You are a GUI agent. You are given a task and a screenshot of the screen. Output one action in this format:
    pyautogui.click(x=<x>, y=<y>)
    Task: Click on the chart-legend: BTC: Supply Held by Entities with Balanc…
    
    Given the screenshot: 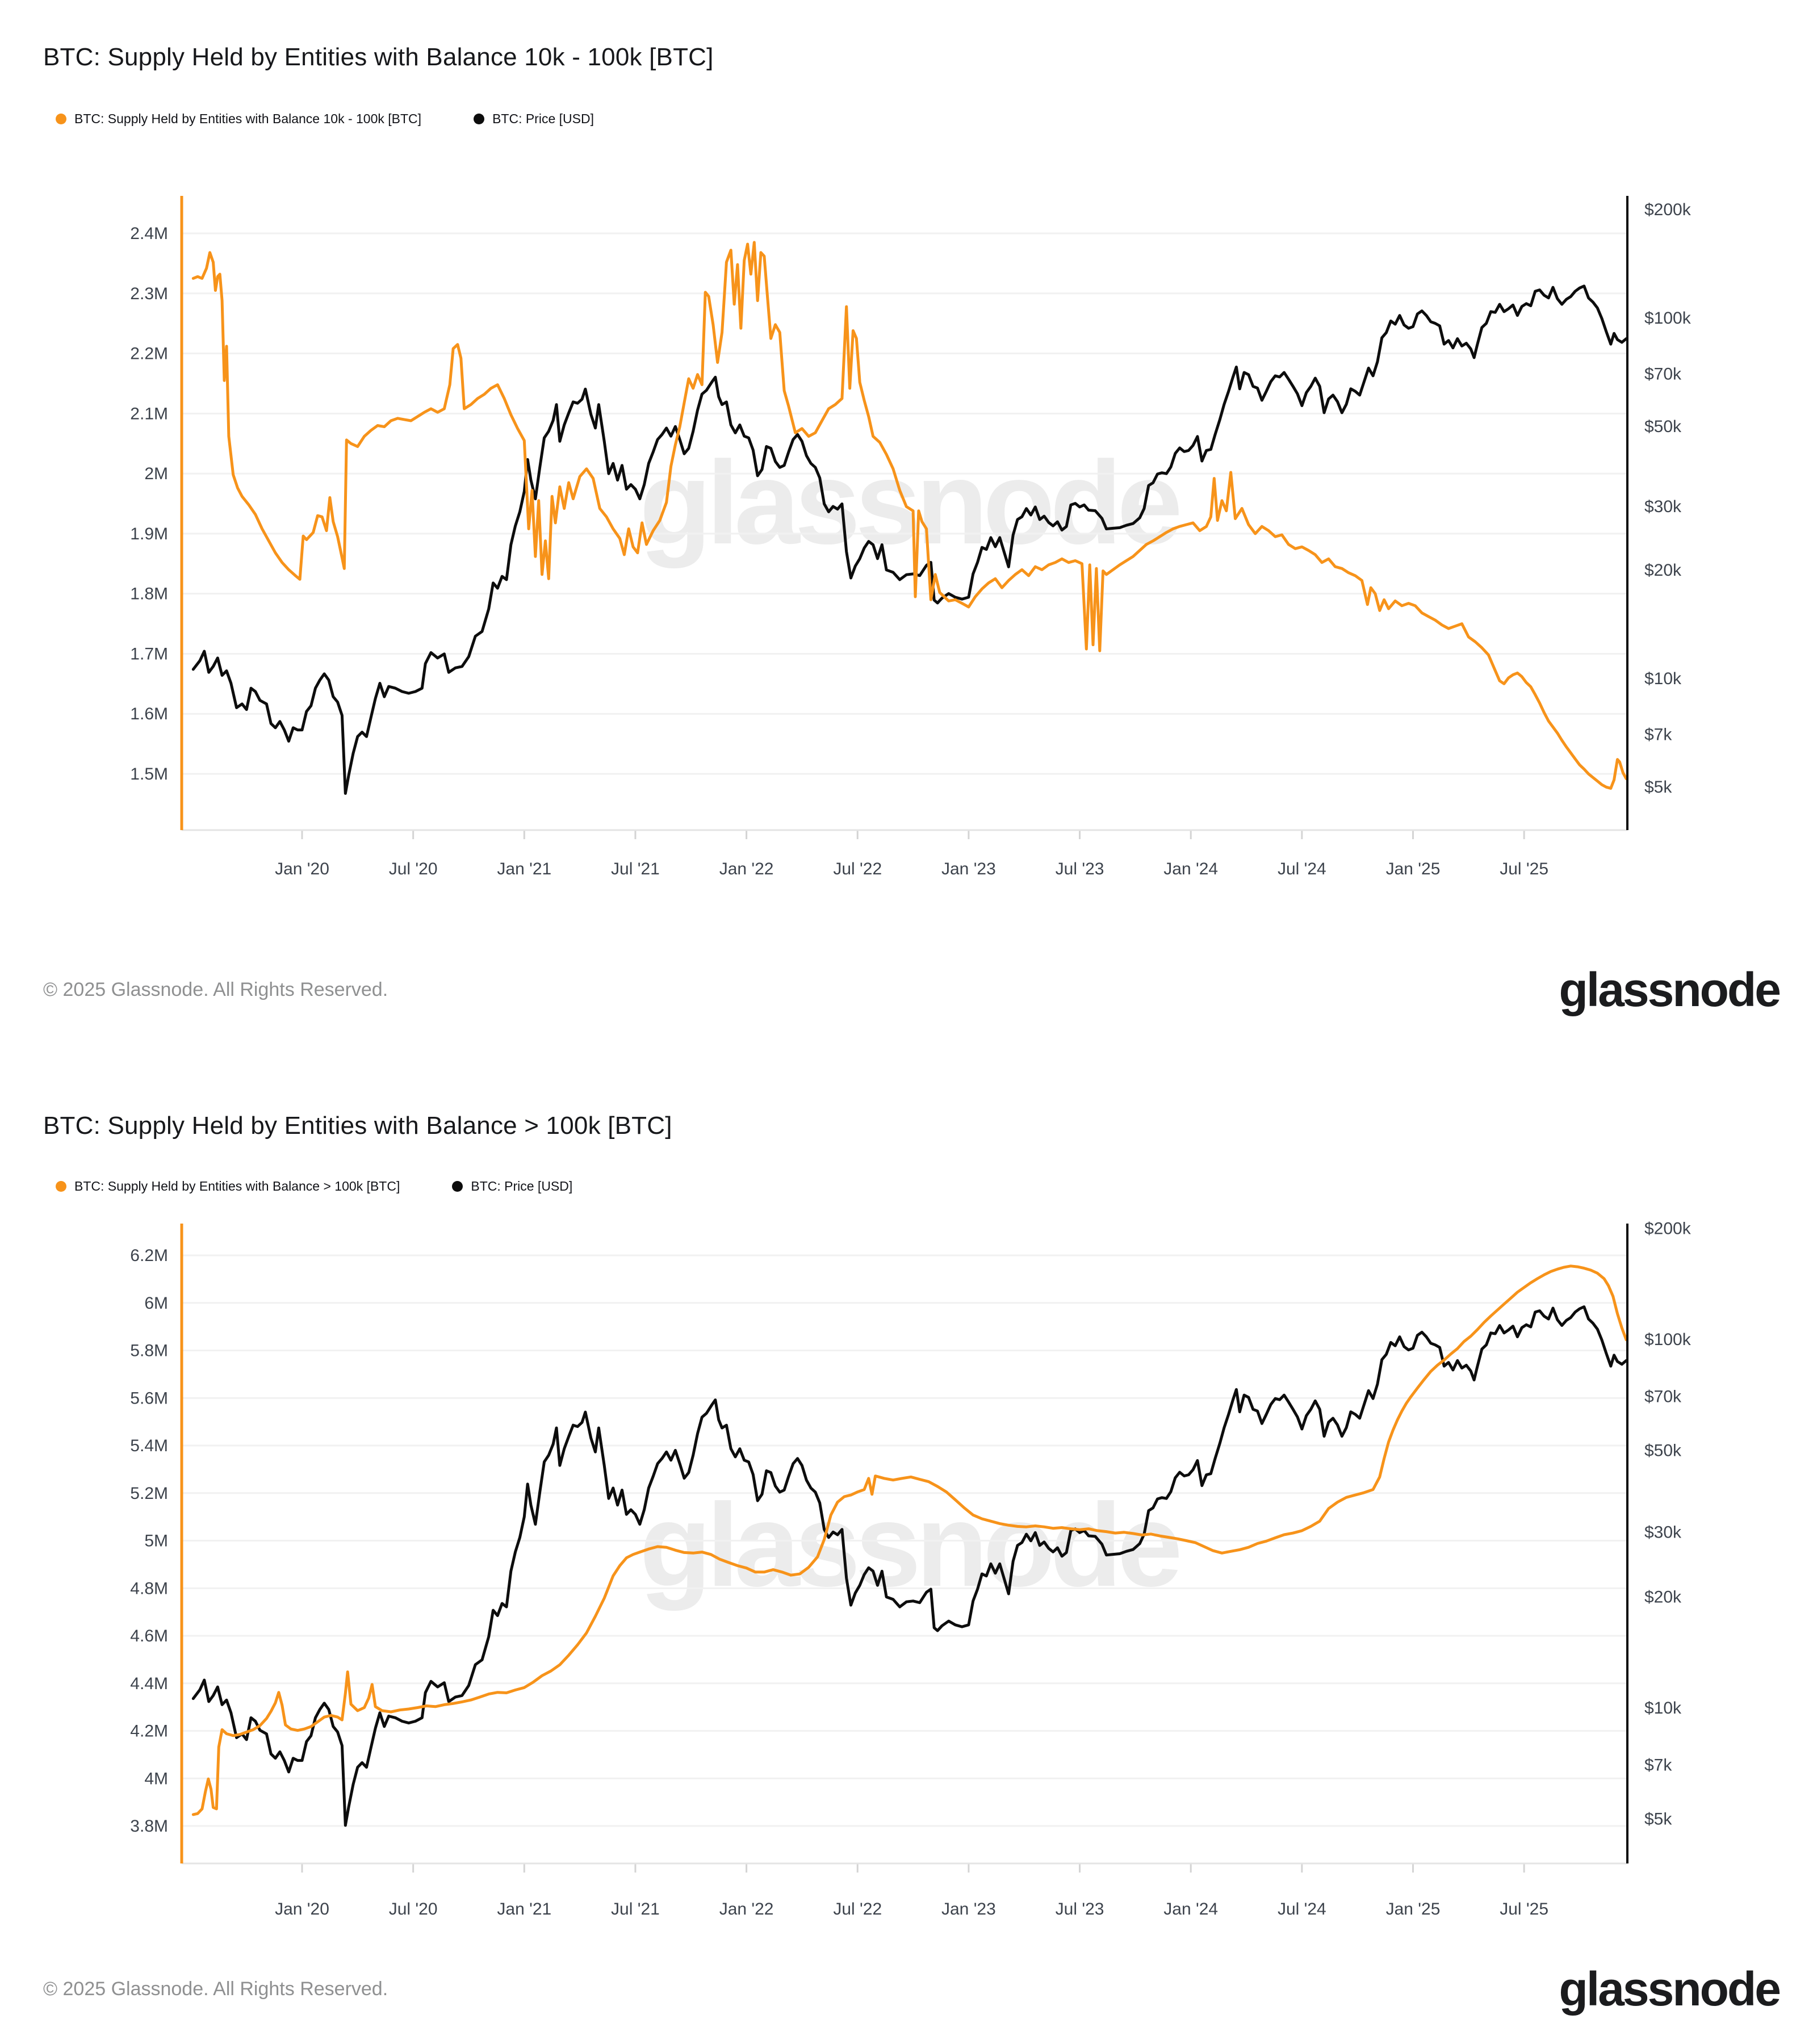 What is the action you would take?
    pyautogui.click(x=325, y=119)
    